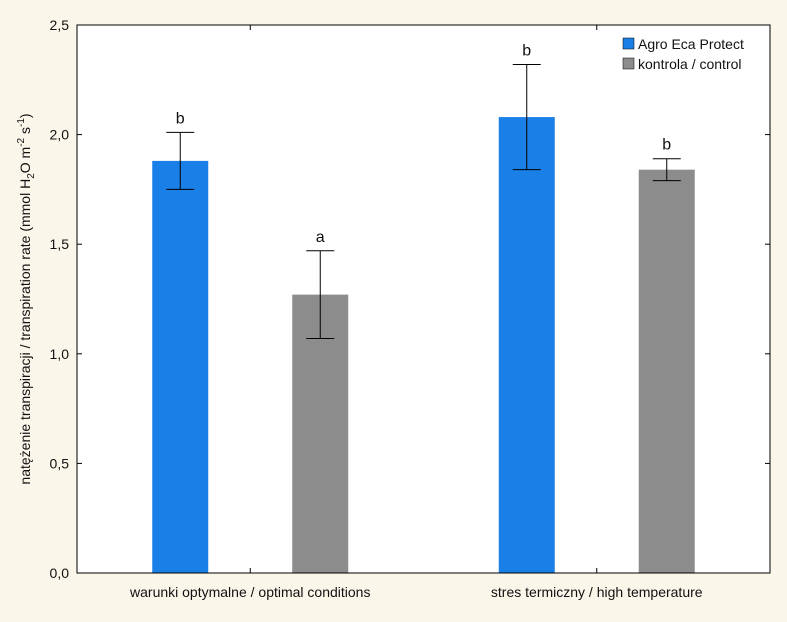  I want to click on y-label-superscript: -2, so click(21, 141).